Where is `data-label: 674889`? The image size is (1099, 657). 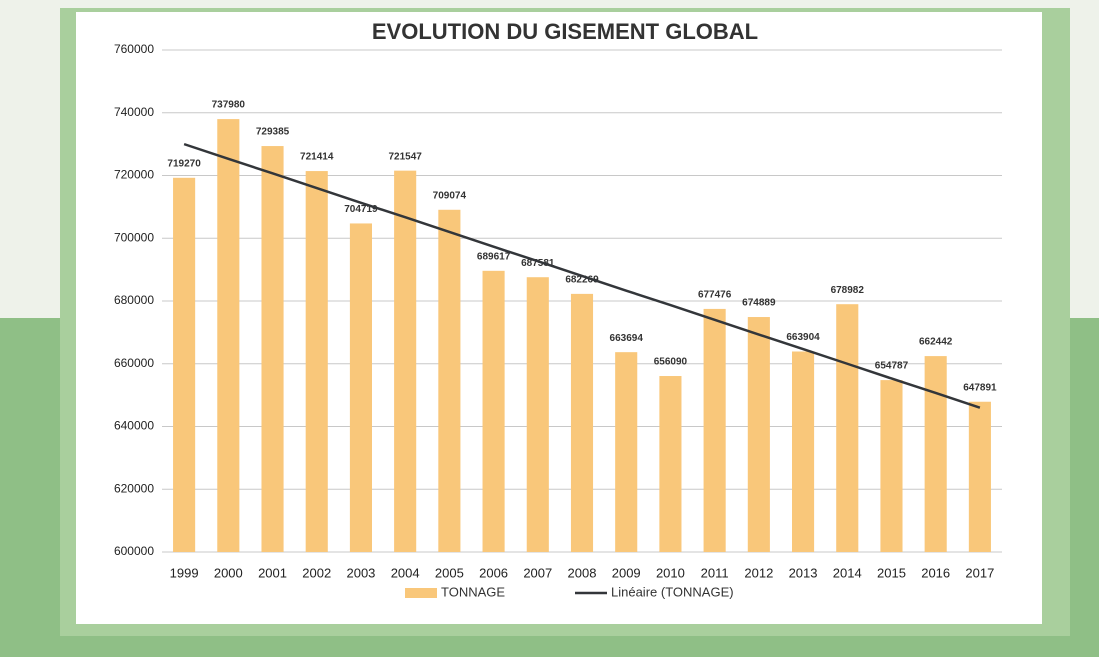 data-label: 674889 is located at coordinates (759, 303).